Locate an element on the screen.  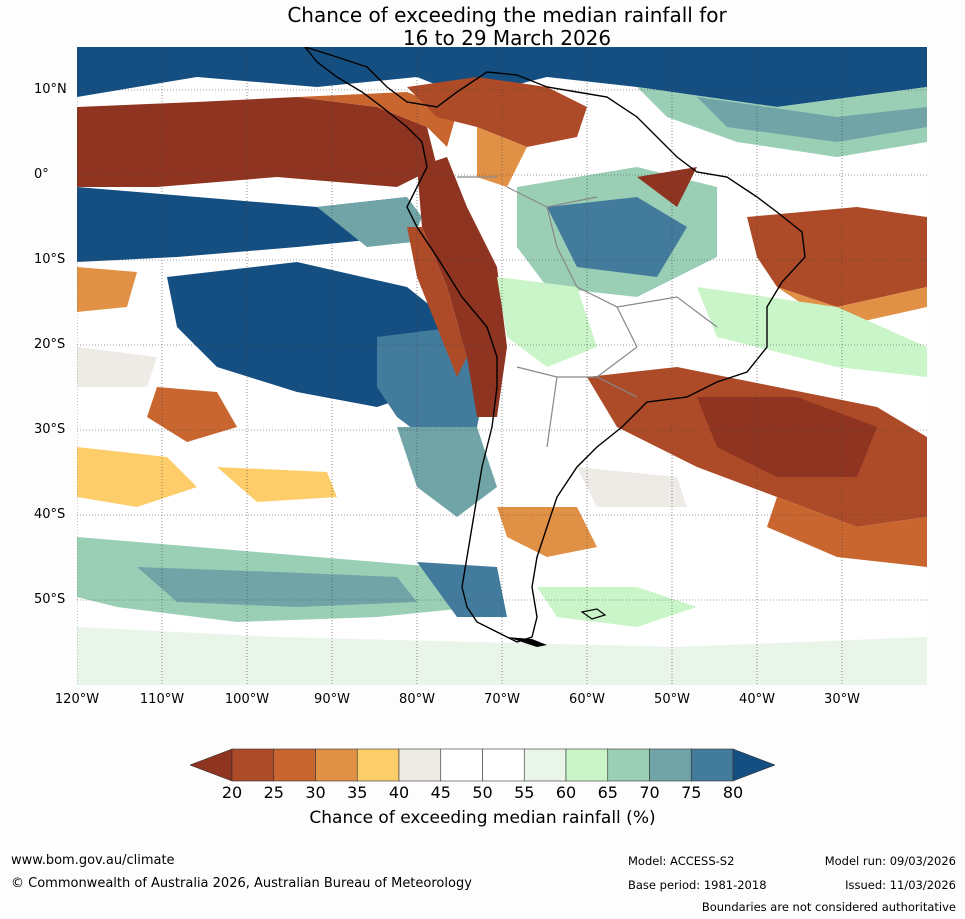
lon-label-40w: 40°W is located at coordinates (757, 699).